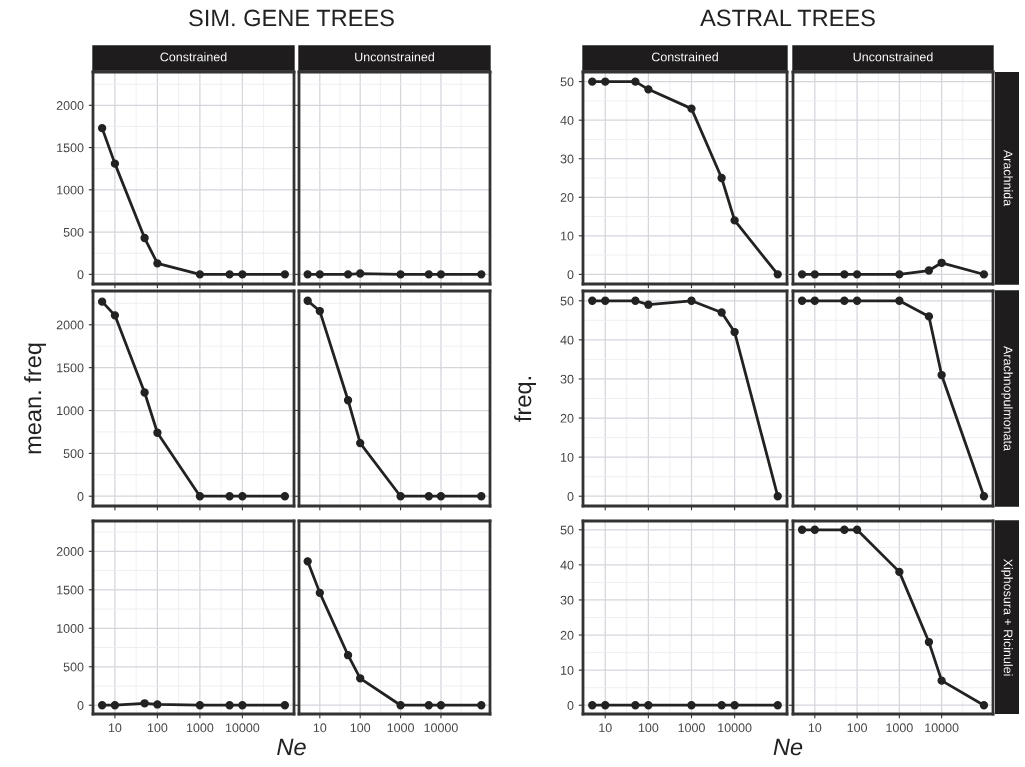 The width and height of the screenshot is (1025, 767). I want to click on y-axis-title: mean. freq, so click(35, 398).